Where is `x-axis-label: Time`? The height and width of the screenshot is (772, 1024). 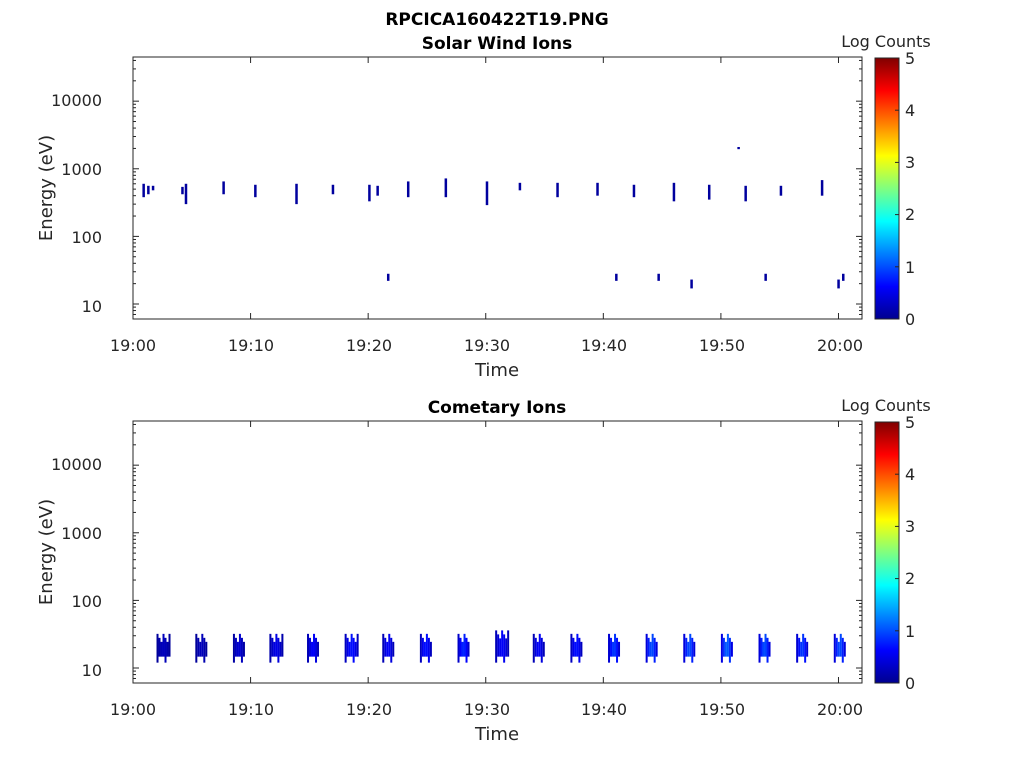
x-axis-label: Time is located at coordinates (496, 370).